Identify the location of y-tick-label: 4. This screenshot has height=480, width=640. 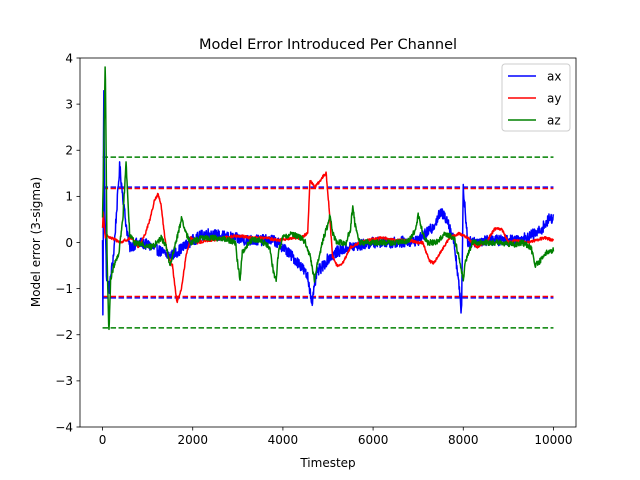
(69, 58).